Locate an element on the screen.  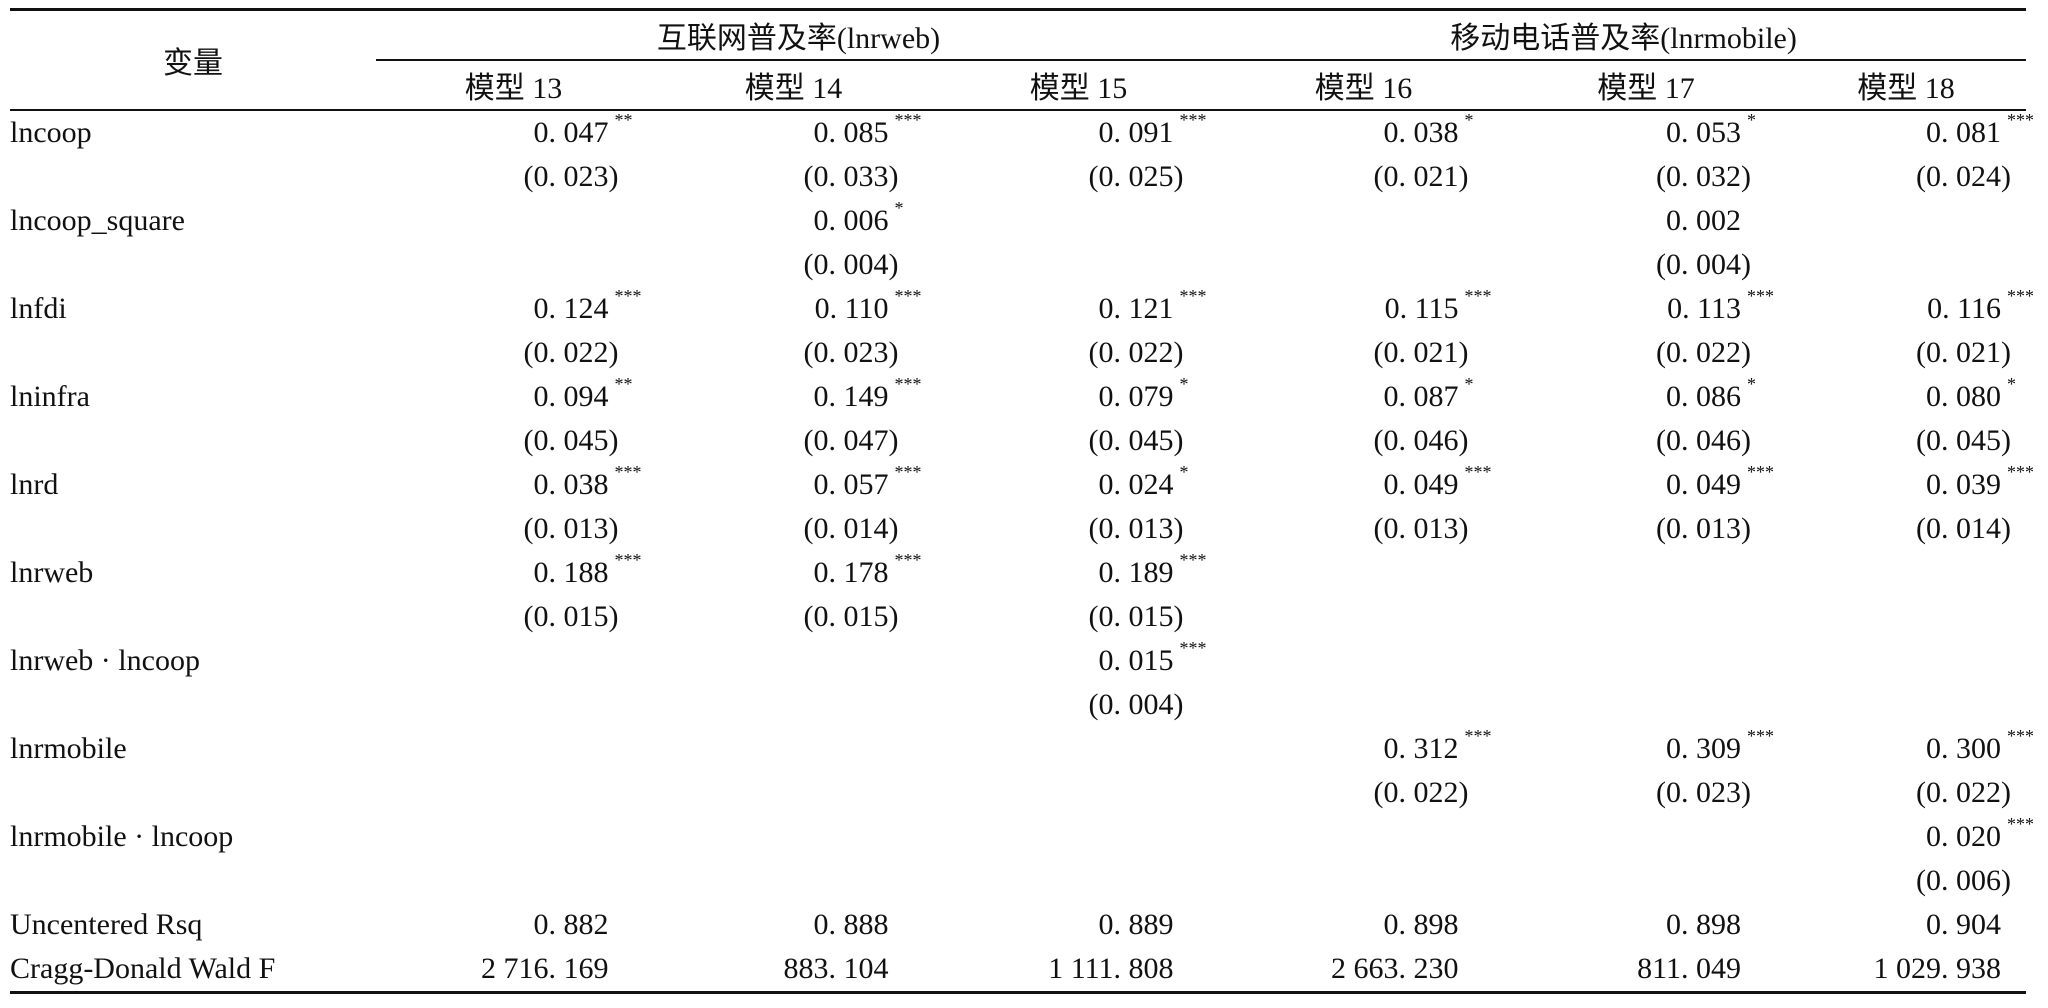
coefficient-cell: 0. 053 * is located at coordinates (1646, 132).